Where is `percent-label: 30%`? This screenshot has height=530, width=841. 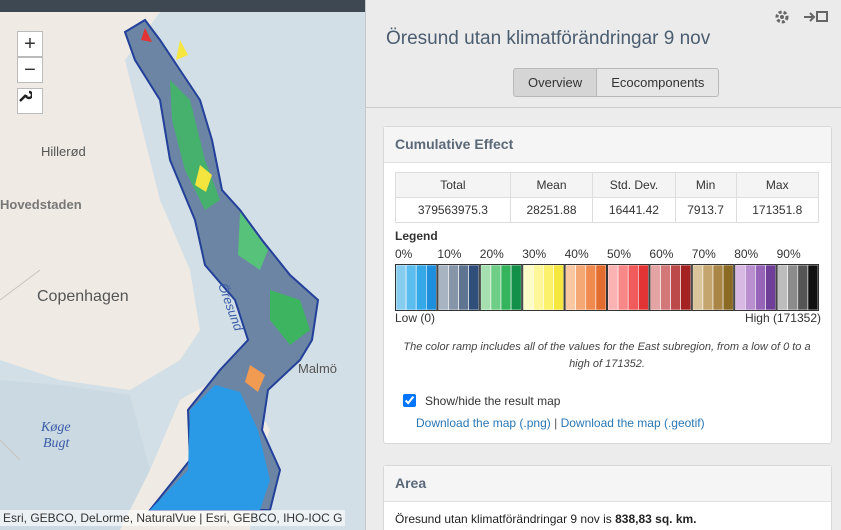 percent-label: 30% is located at coordinates (534, 254).